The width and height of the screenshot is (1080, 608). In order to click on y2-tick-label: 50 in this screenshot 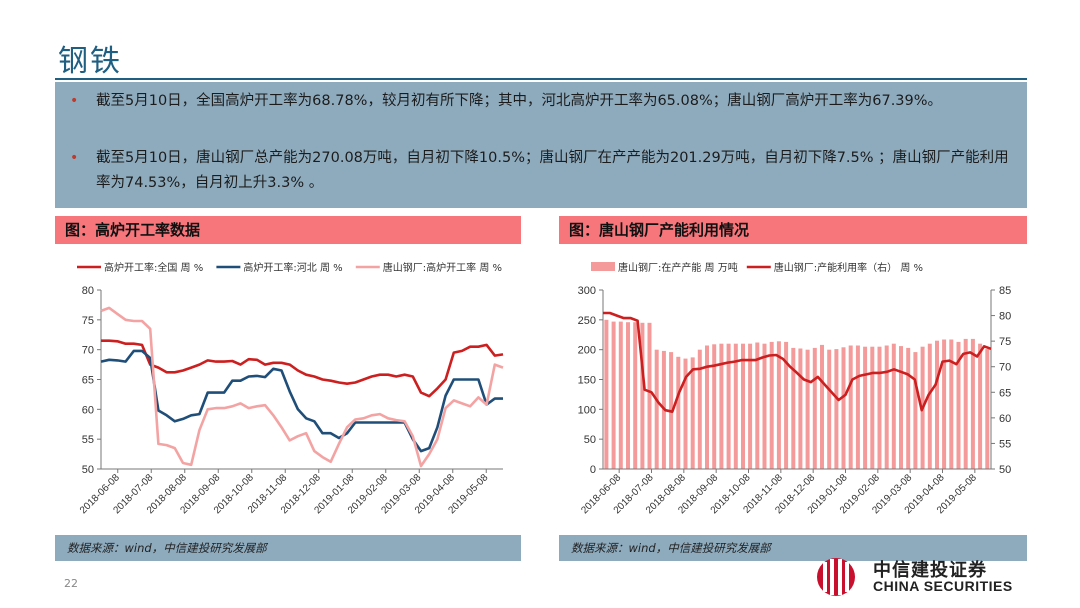, I will do `click(1005, 470)`.